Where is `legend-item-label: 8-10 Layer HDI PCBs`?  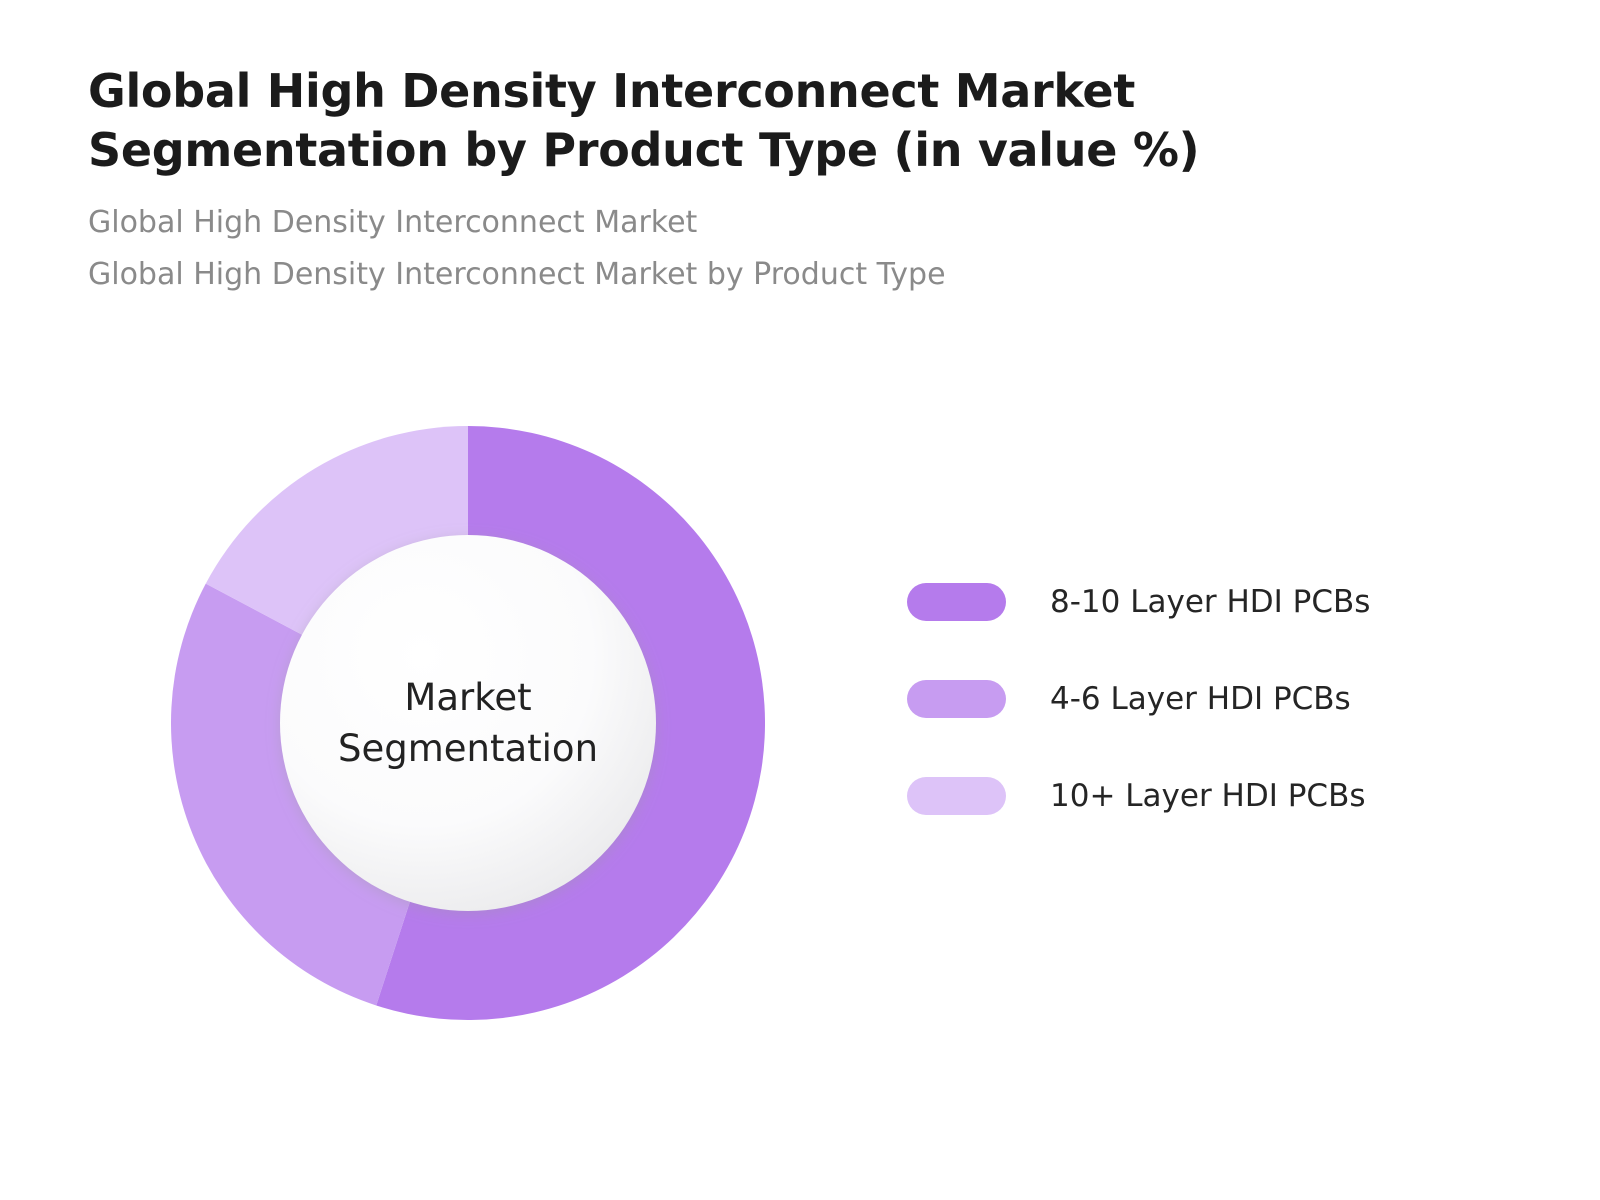 legend-item-label: 8-10 Layer HDI PCBs is located at coordinates (1210, 601).